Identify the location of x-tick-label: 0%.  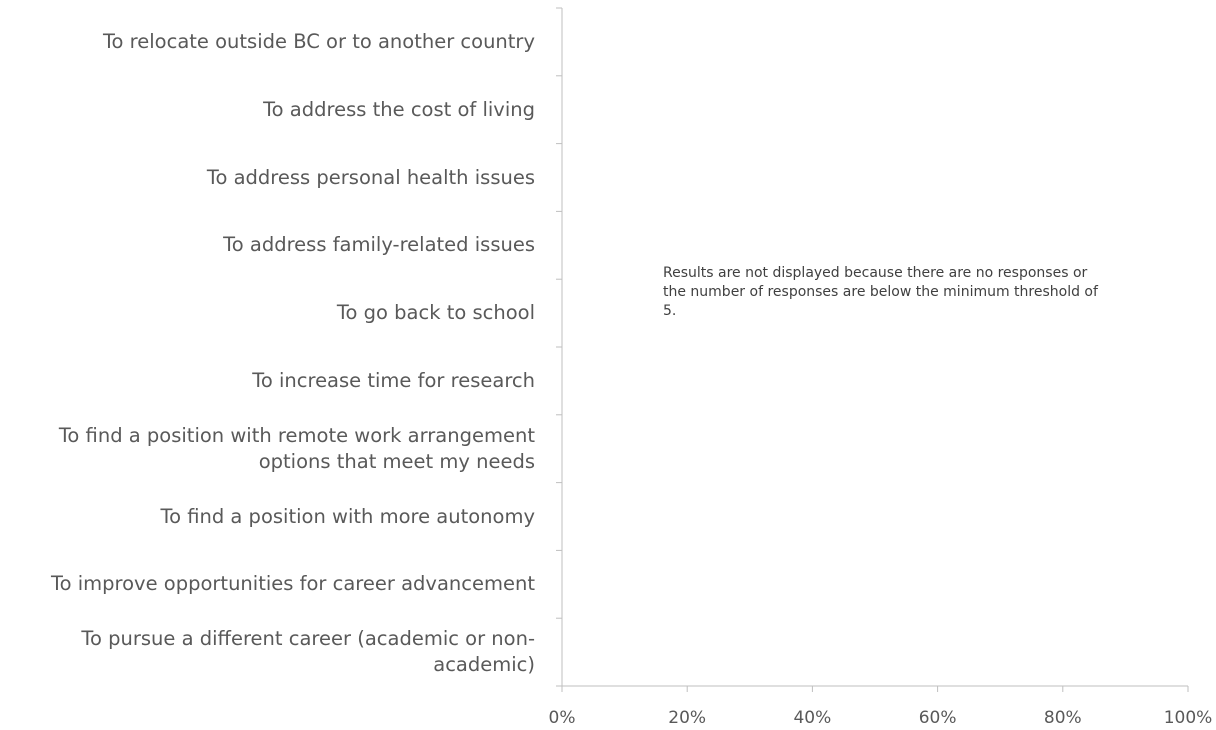
(562, 718).